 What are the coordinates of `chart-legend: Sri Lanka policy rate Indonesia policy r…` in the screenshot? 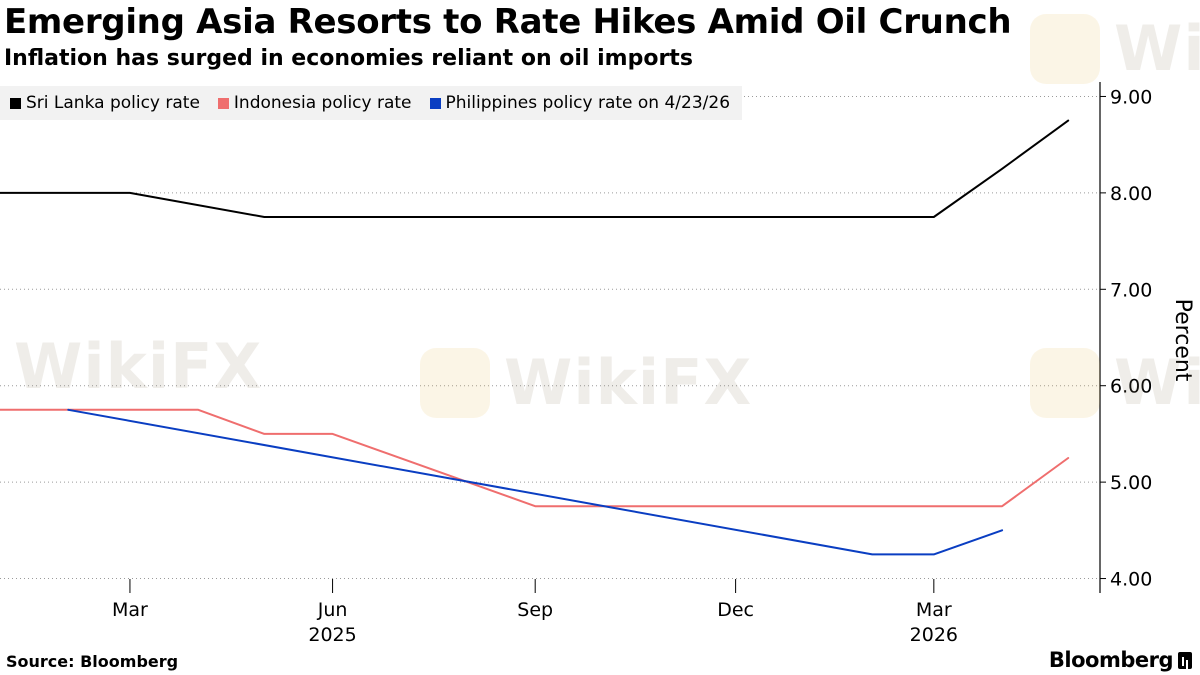 It's located at (371, 103).